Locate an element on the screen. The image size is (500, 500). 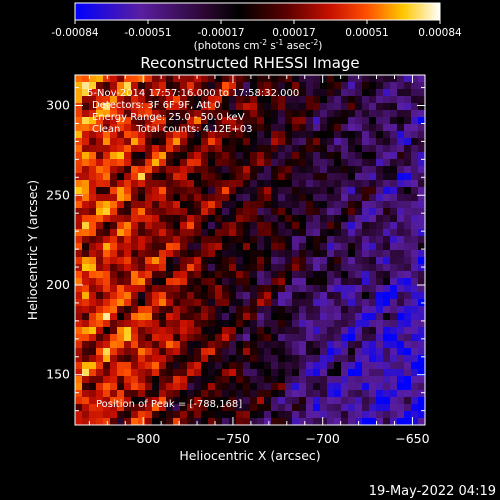
x-tick-label: −800 is located at coordinates (143, 438).